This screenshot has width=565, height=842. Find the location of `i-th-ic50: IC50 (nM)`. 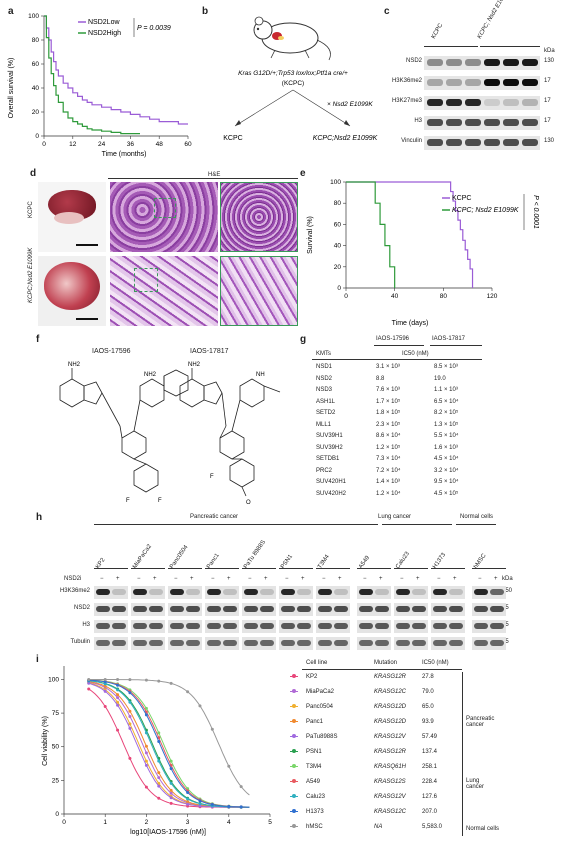

i-th-ic50: IC50 (nM) is located at coordinates (435, 663).